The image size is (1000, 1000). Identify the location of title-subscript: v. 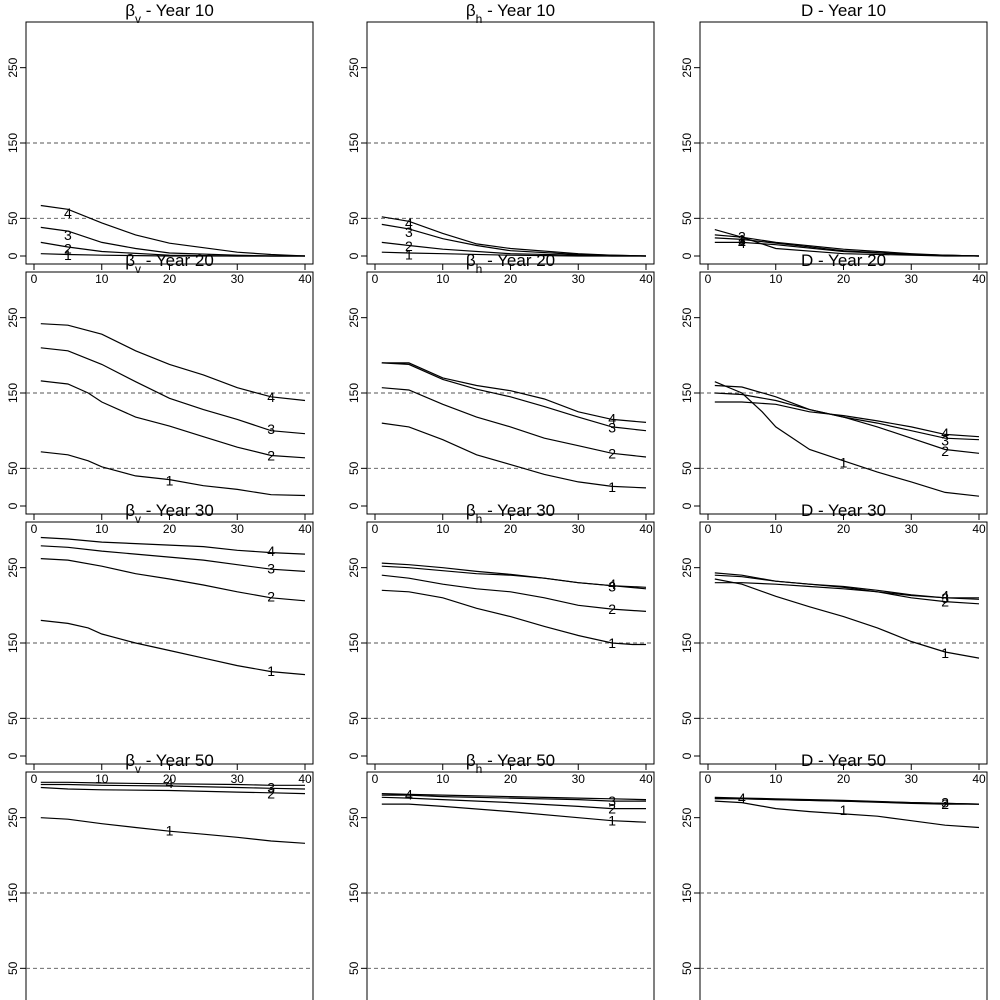
(138, 519).